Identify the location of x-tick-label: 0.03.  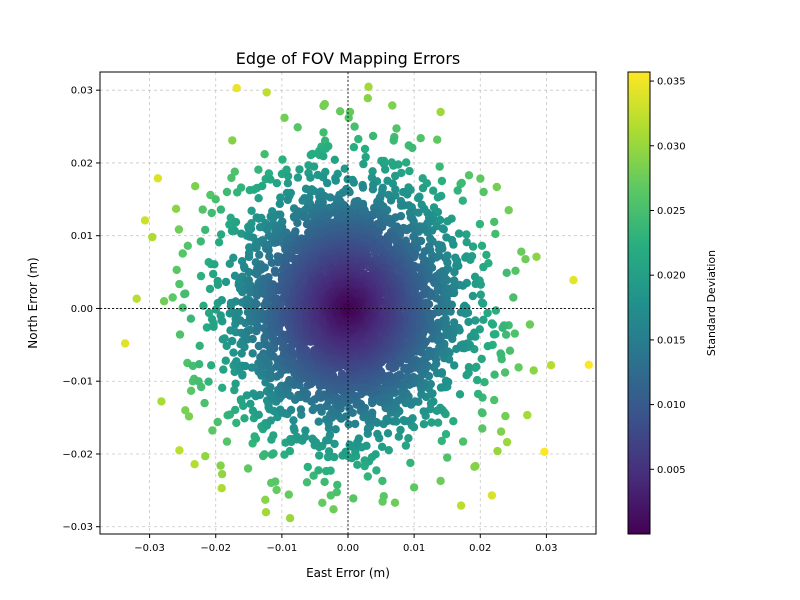
(546, 548).